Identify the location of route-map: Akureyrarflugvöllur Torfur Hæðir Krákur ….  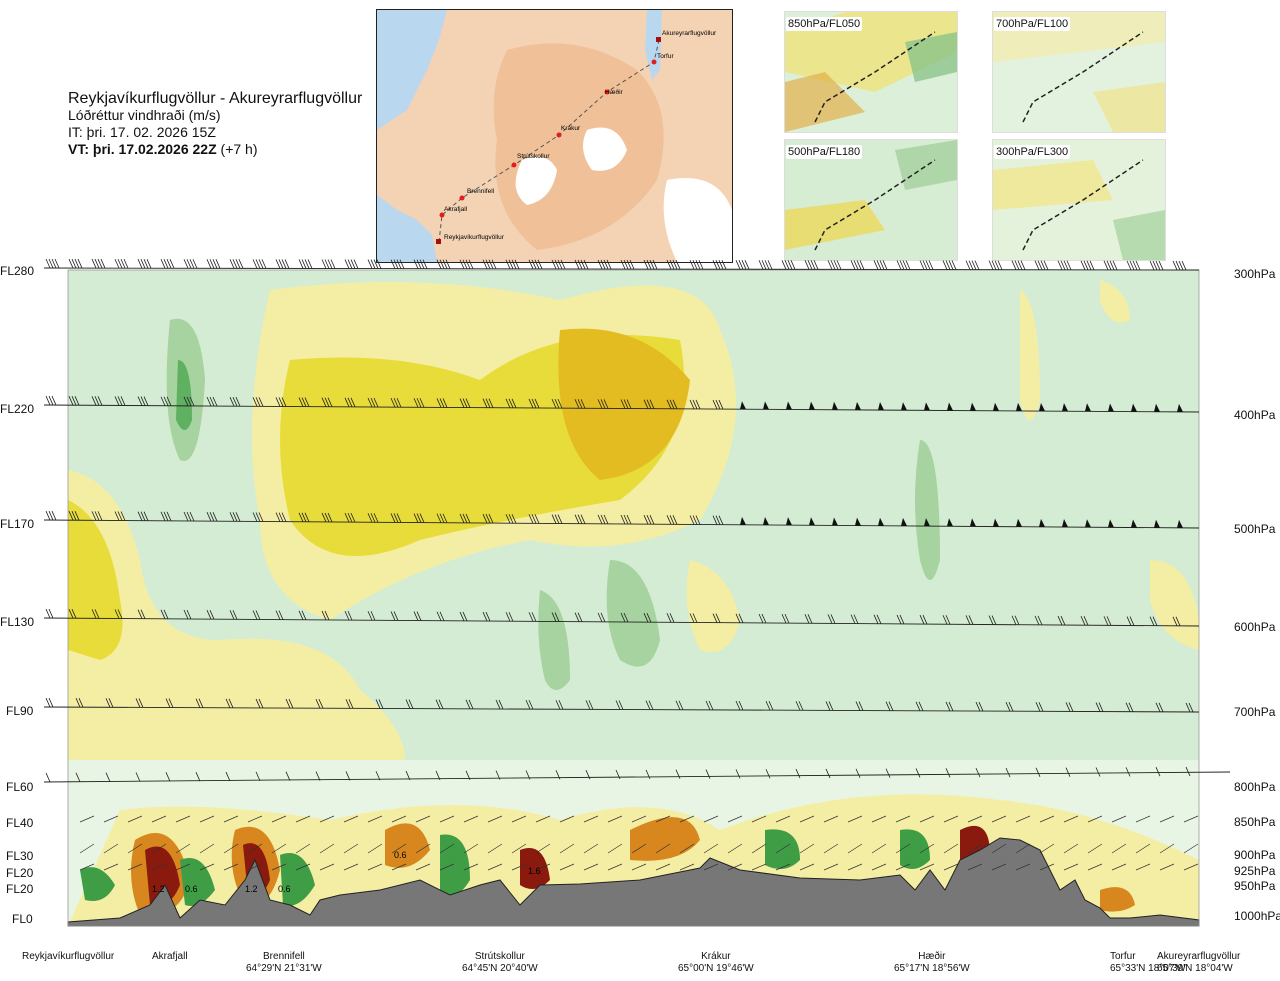
(554, 136).